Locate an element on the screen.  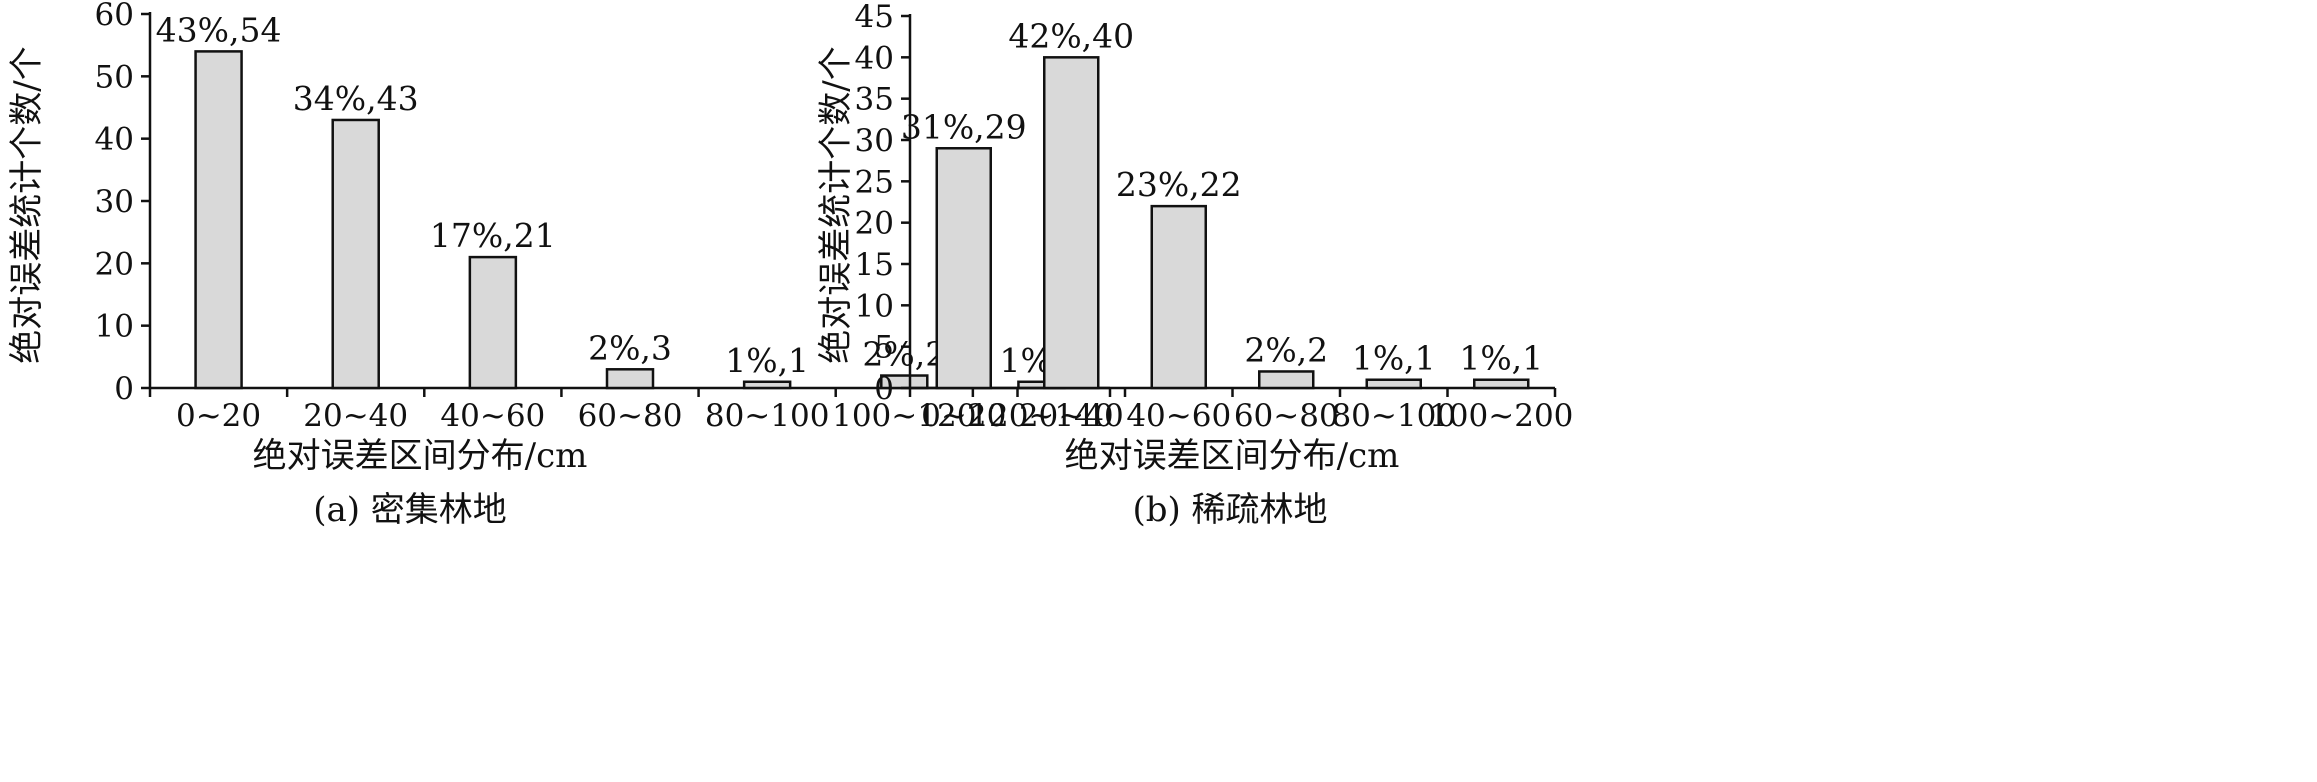
x-tick-label: 100~200 is located at coordinates (1501, 416).